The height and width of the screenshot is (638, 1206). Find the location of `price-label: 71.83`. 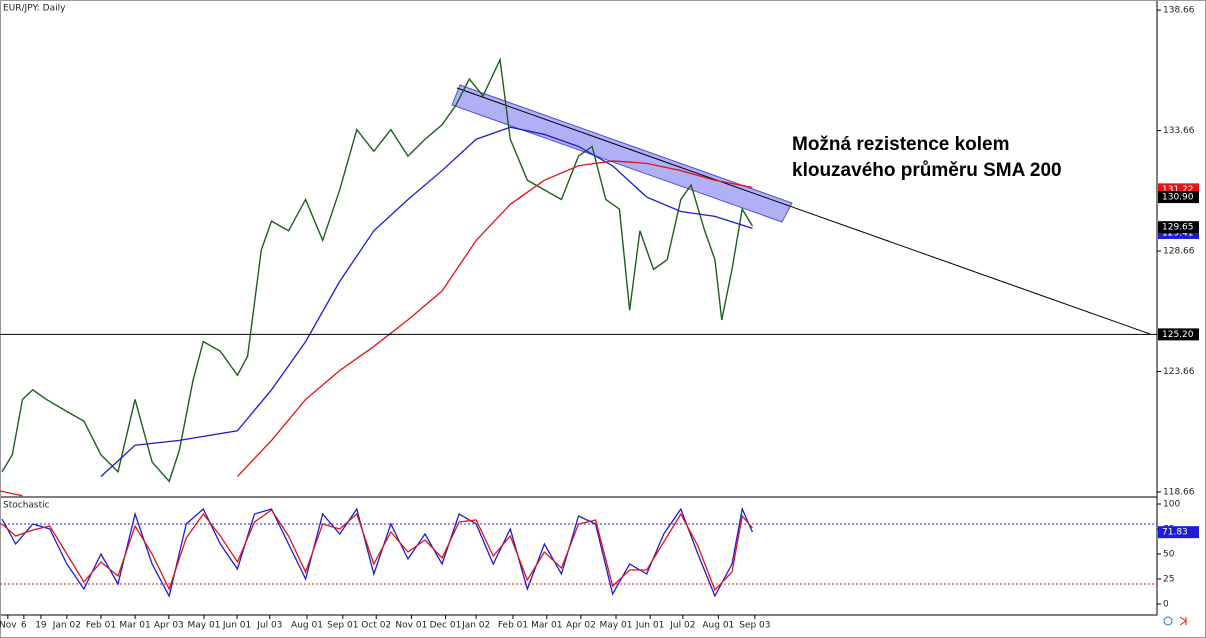

price-label: 71.83 is located at coordinates (1175, 533).